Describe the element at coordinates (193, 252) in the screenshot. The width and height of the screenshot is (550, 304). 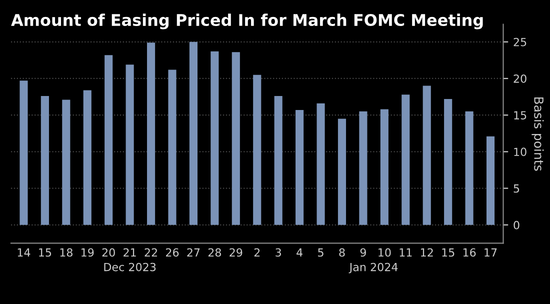
I see `x-tick-label: 27` at that location.